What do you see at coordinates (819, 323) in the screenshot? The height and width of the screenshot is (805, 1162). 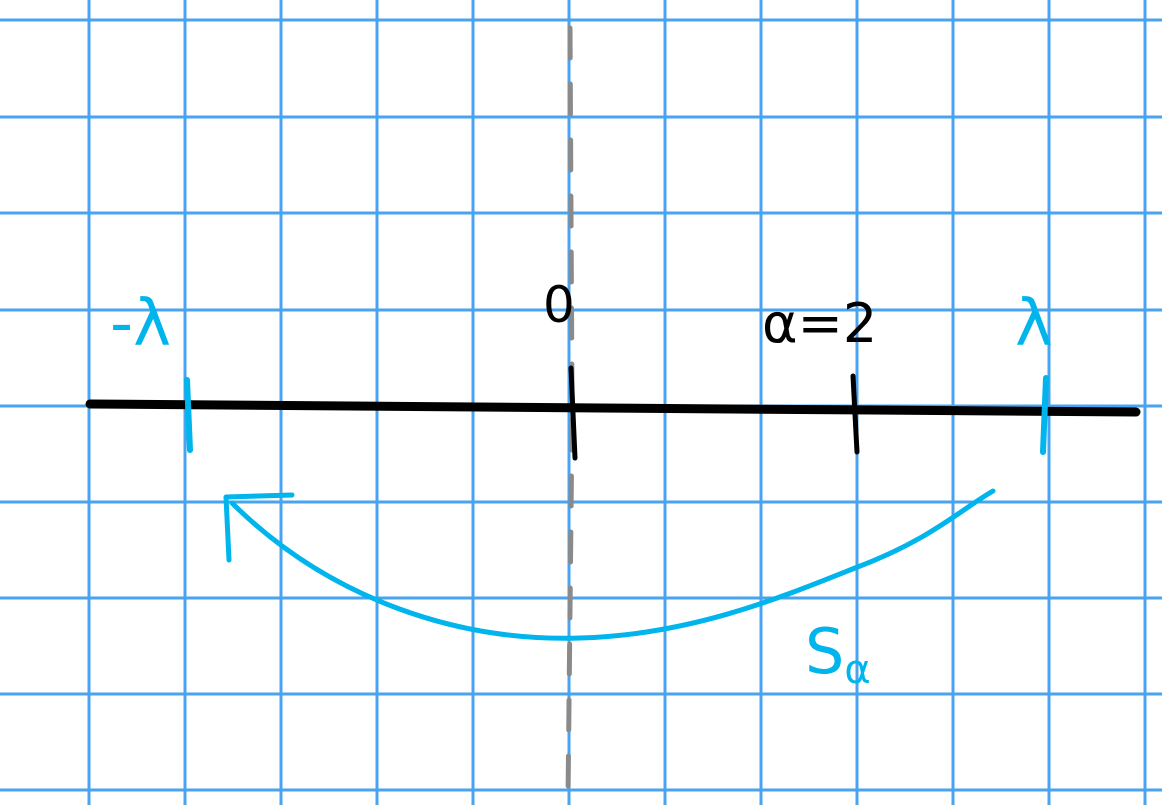 I see `label-alpha-equals-2: α=2` at bounding box center [819, 323].